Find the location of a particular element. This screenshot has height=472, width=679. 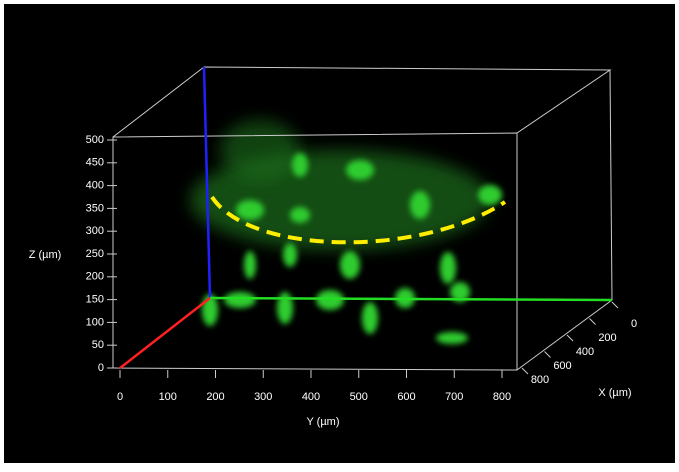

z-tick-label: 300 is located at coordinates (95, 231).